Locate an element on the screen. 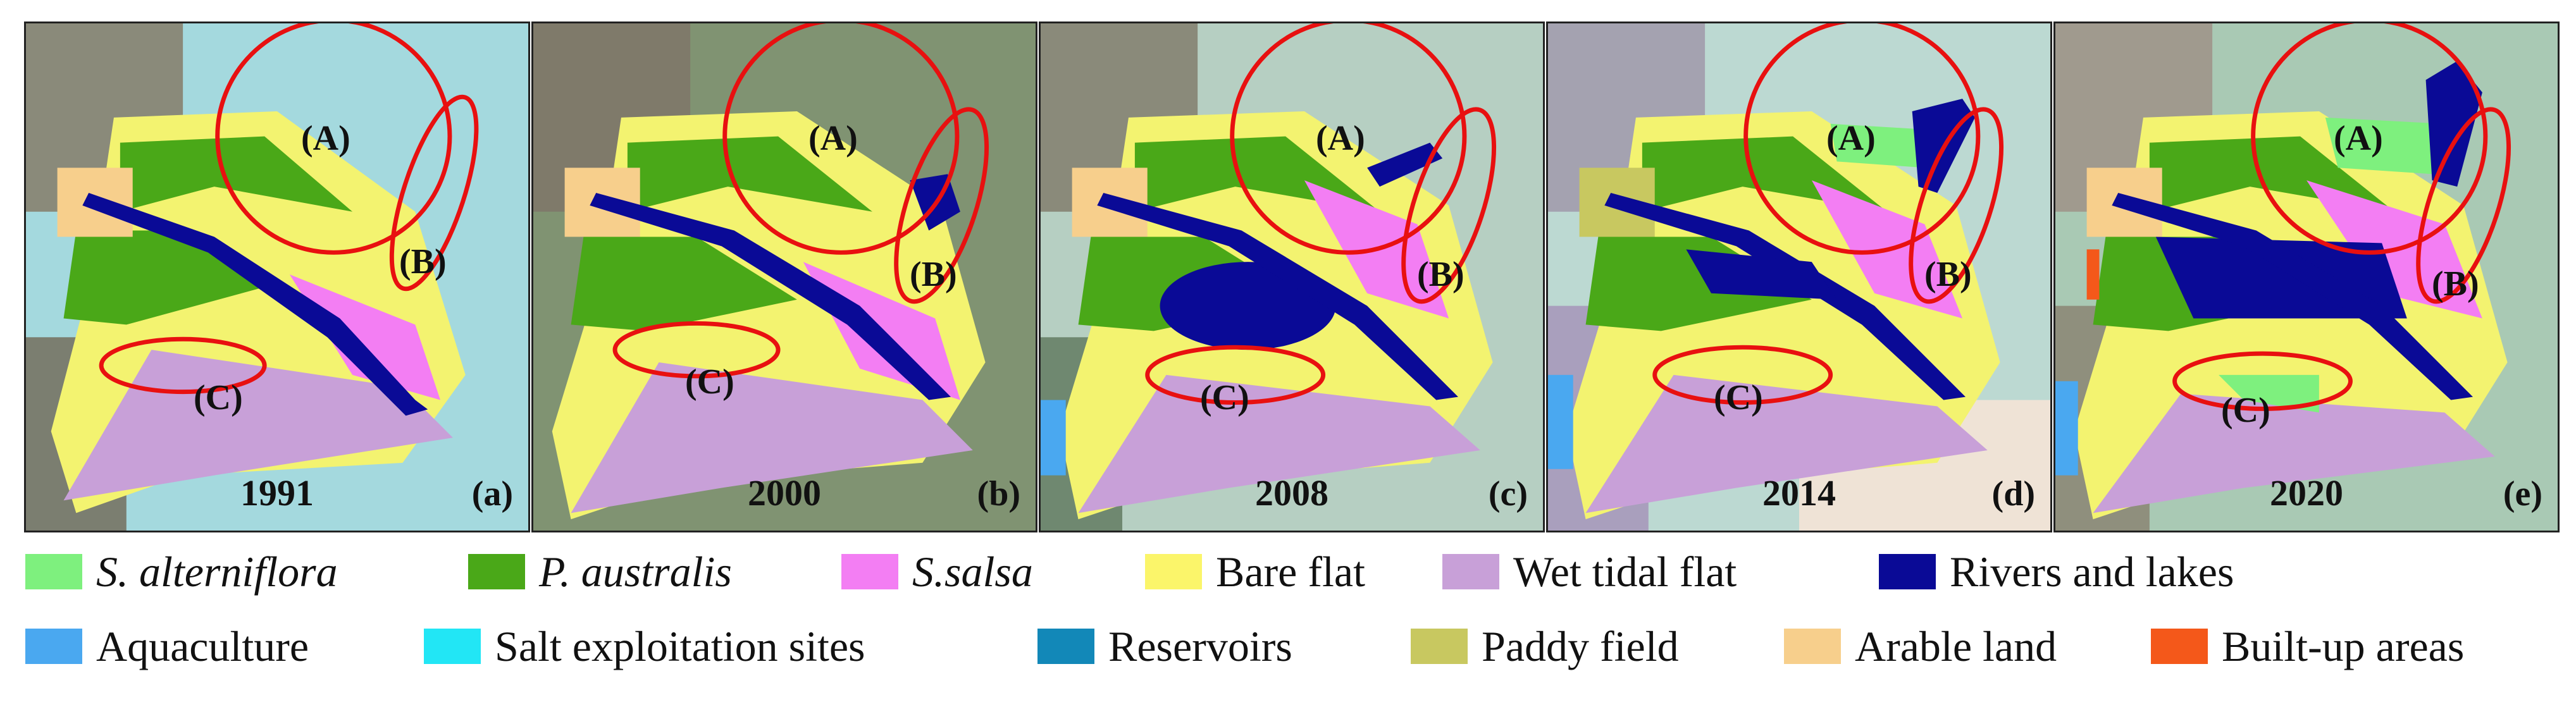 The height and width of the screenshot is (707, 2576). legend-item-wet-tidal-flat: Wet tidal flat is located at coordinates (1589, 572).